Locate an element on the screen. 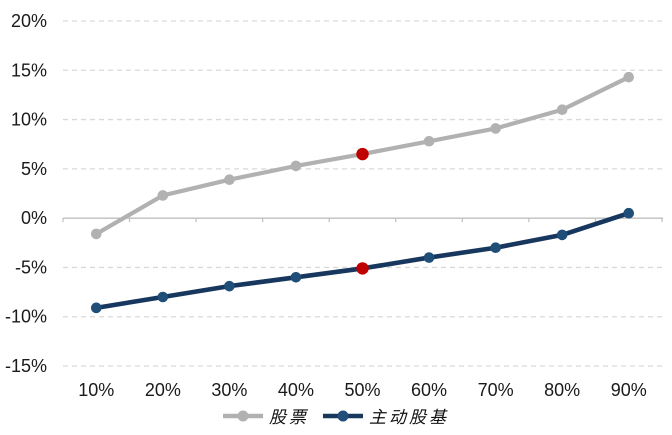 The width and height of the screenshot is (672, 435). x-axis-tick-label: 90% is located at coordinates (629, 390).